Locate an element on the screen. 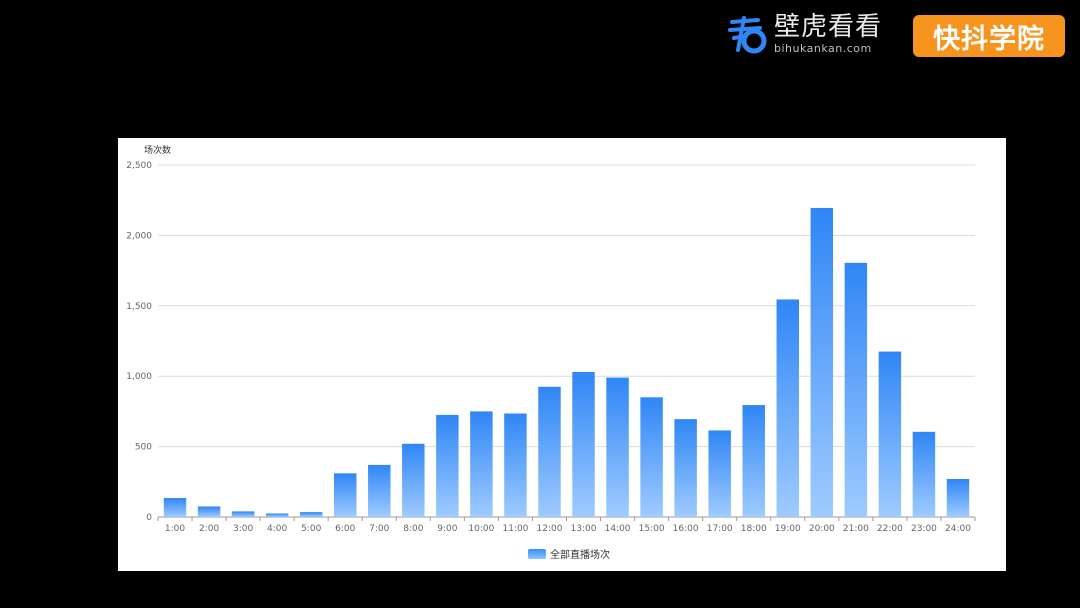 Image resolution: width=1080 pixels, height=608 pixels. x-tick-label: 5:00 is located at coordinates (311, 529).